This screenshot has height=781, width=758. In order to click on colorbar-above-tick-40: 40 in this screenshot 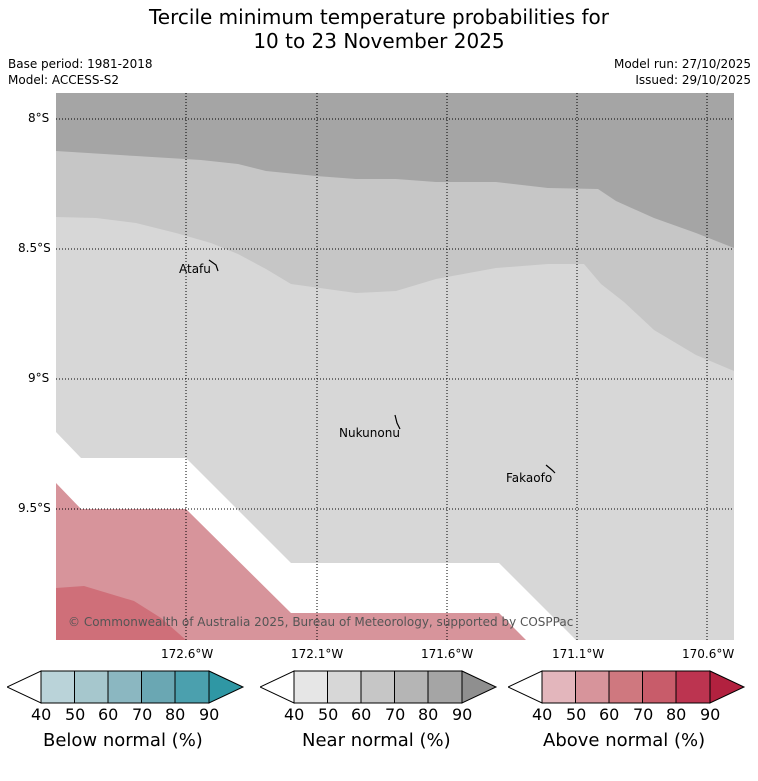, I will do `click(542, 714)`.